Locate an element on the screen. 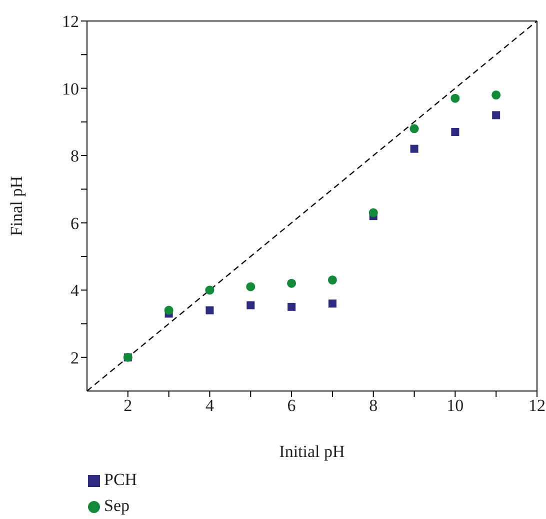  y-tick-label: 6 is located at coordinates (74, 223).